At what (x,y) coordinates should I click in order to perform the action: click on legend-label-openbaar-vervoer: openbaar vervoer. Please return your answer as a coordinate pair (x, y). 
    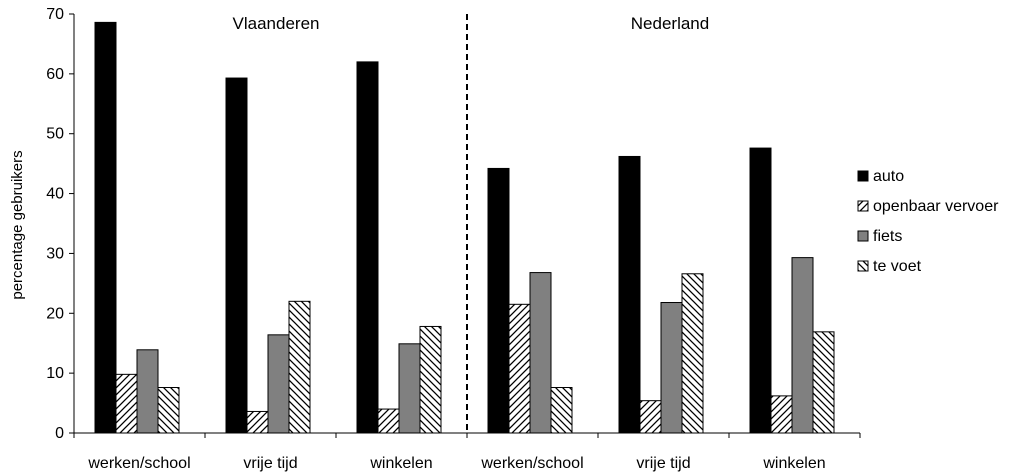
    Looking at the image, I should click on (936, 206).